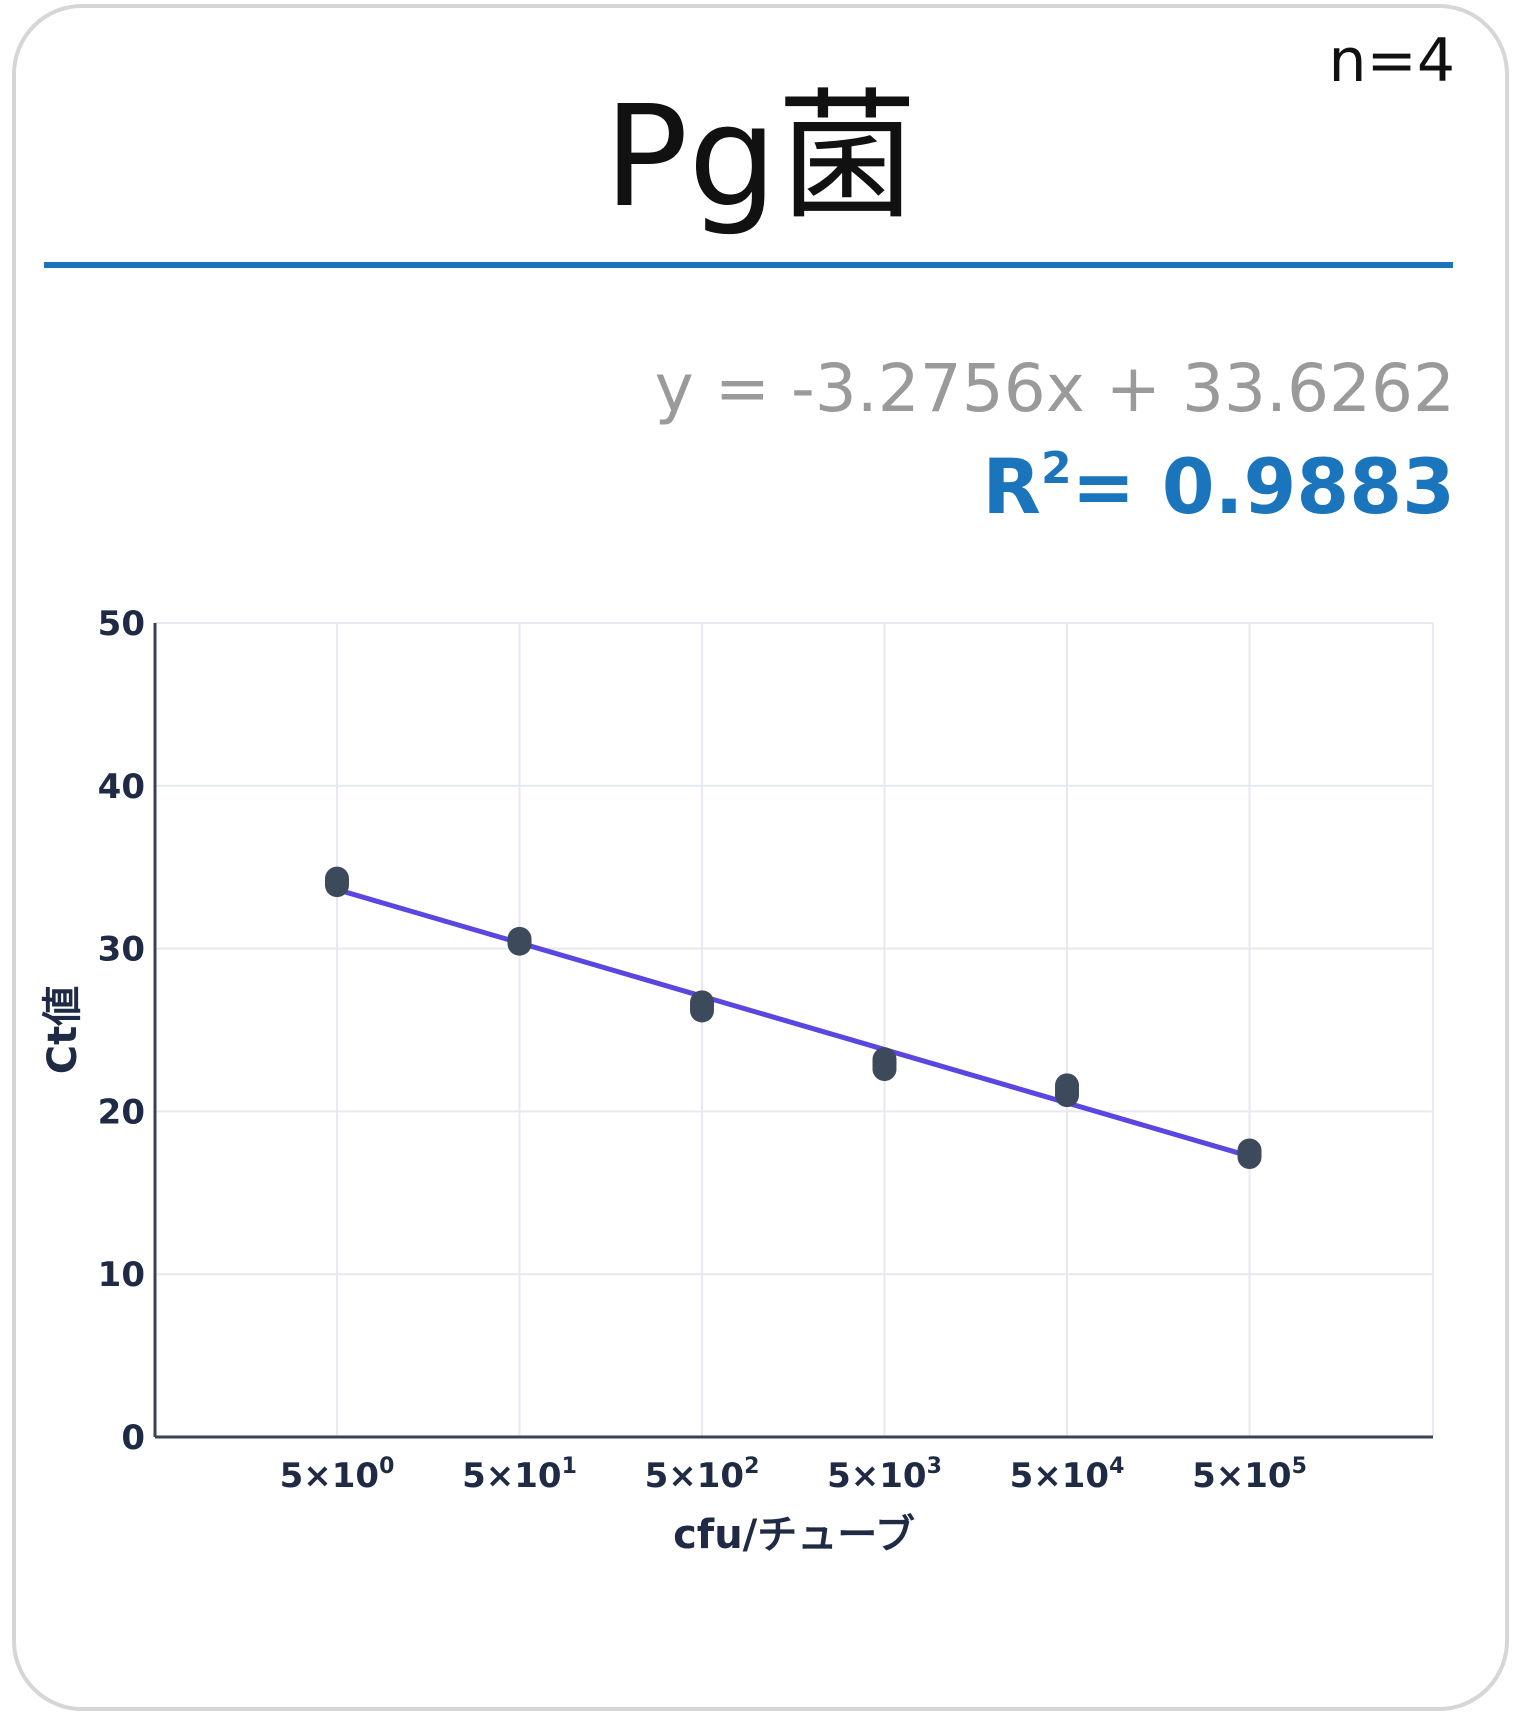  What do you see at coordinates (1056, 468) in the screenshot?
I see `r-squared-exponent: 2` at bounding box center [1056, 468].